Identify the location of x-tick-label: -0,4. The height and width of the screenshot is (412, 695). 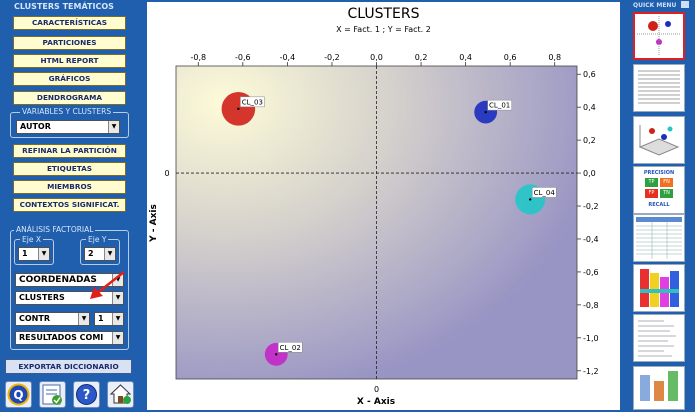
(288, 57).